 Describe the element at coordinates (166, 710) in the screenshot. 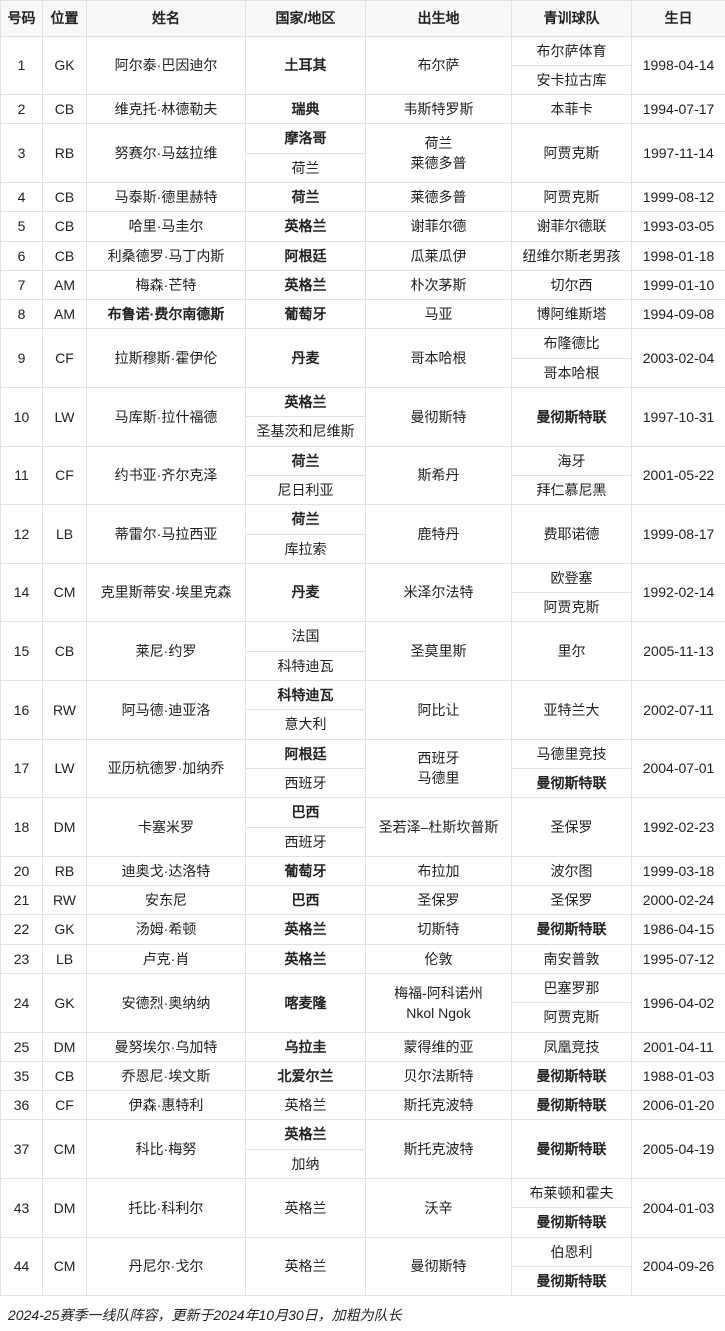

I see `name-cell: 阿马德·迪亚洛` at that location.